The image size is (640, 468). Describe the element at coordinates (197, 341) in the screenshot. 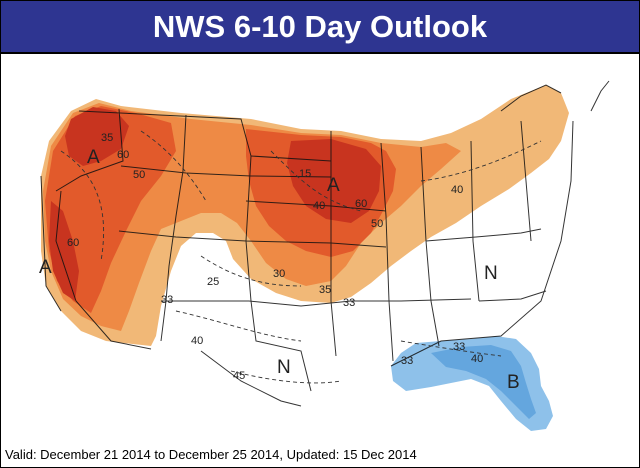

I see `contour-label-sw-40: 40` at that location.